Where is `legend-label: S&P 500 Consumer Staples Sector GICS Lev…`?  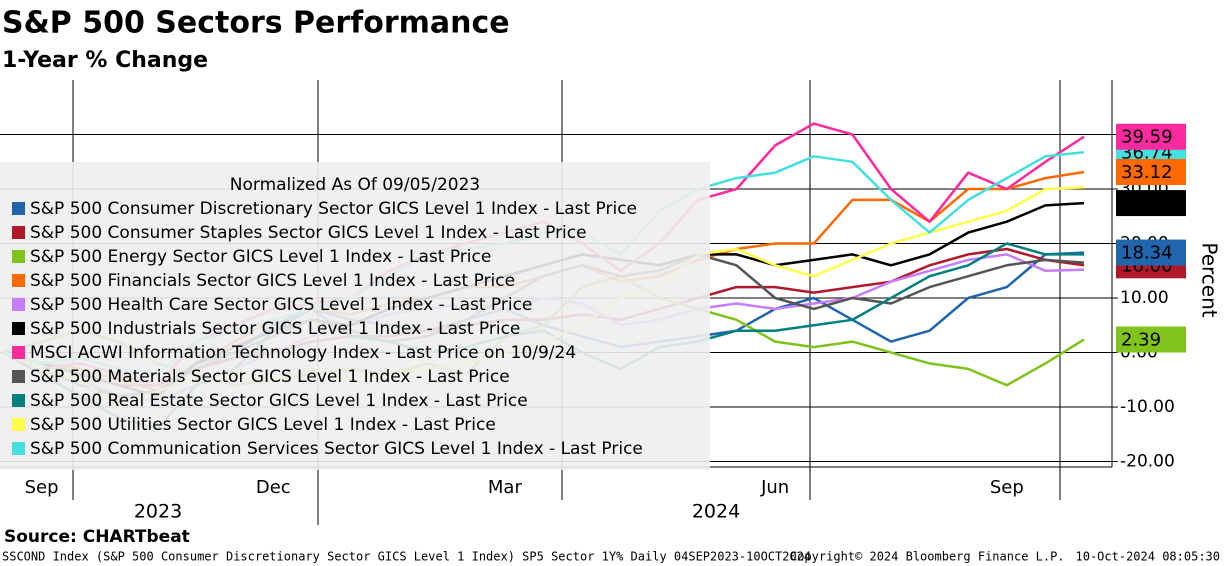
legend-label: S&P 500 Consumer Staples Sector GICS Lev… is located at coordinates (308, 233).